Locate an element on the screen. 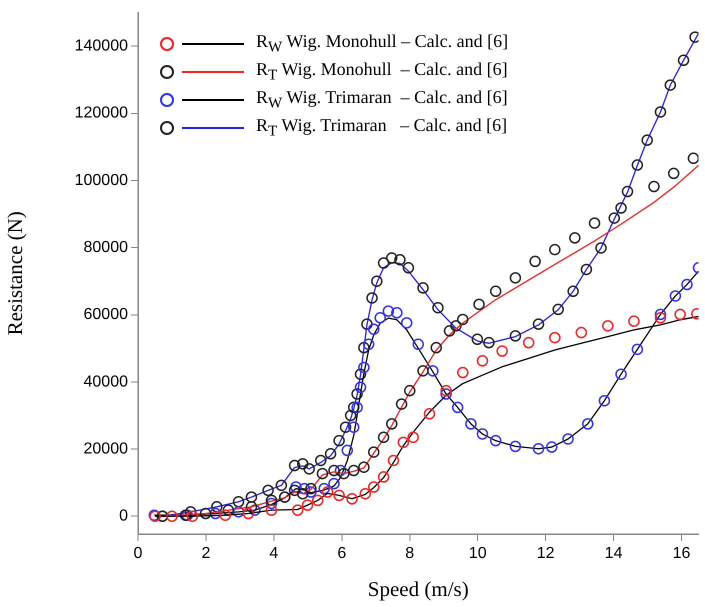 Image resolution: width=705 pixels, height=607 pixels. y-tick-label: 100000 is located at coordinates (101, 180).